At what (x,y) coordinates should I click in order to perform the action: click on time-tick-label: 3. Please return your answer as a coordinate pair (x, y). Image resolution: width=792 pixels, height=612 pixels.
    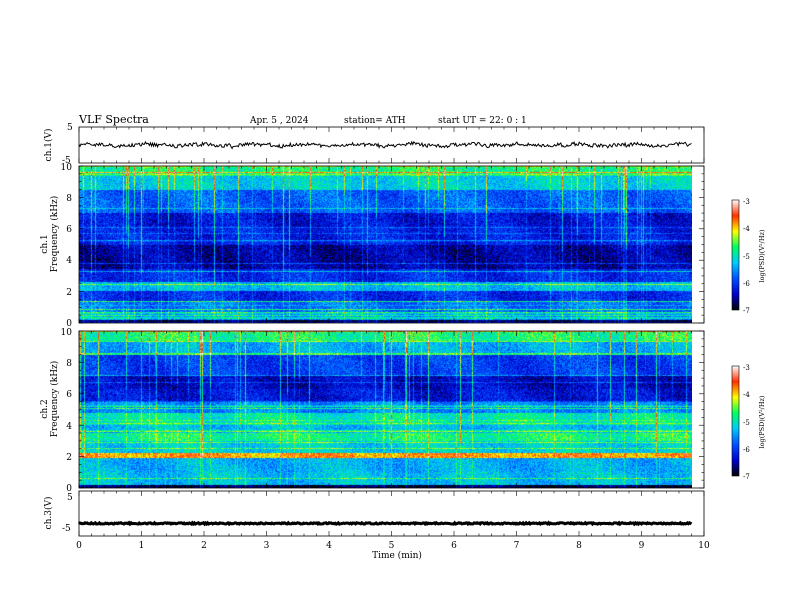
    Looking at the image, I should click on (267, 546).